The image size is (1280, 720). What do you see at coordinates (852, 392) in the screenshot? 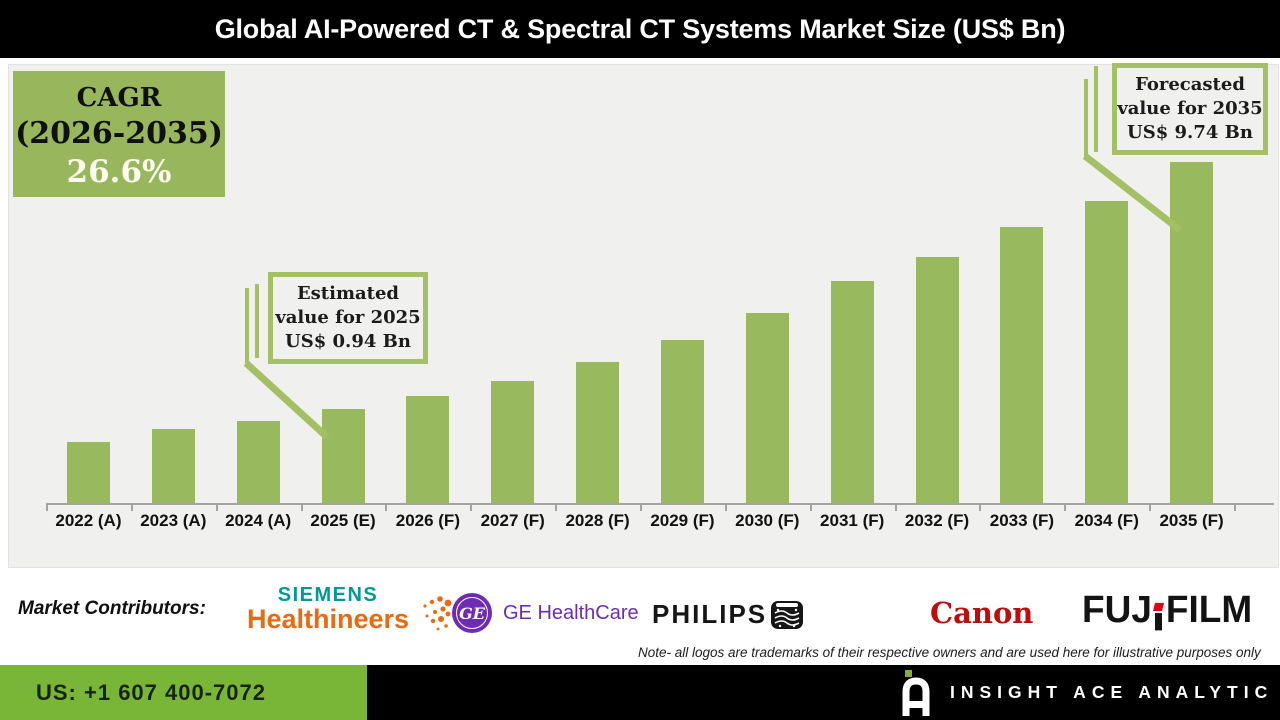
I see `bar-2031 (F)` at bounding box center [852, 392].